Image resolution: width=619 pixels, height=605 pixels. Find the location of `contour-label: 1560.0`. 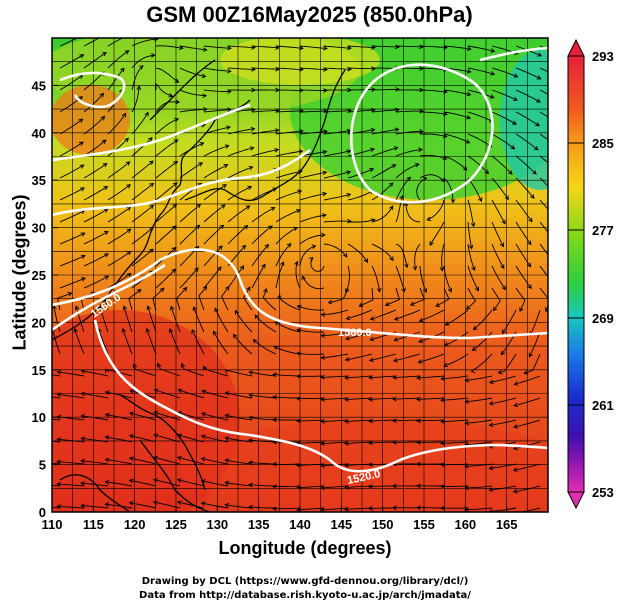

contour-label: 1560.0 is located at coordinates (355, 333).